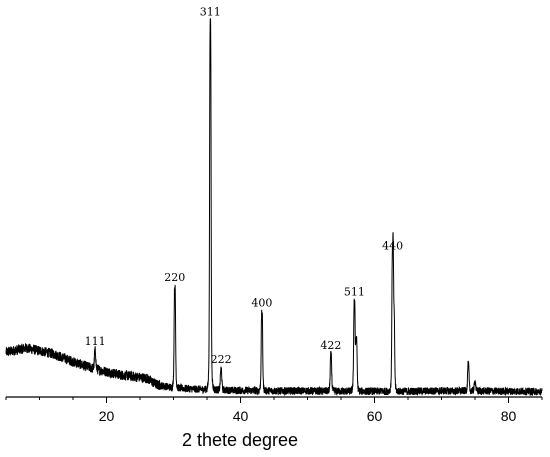 The width and height of the screenshot is (550, 457). I want to click on peak-label-400: 400, so click(261, 303).